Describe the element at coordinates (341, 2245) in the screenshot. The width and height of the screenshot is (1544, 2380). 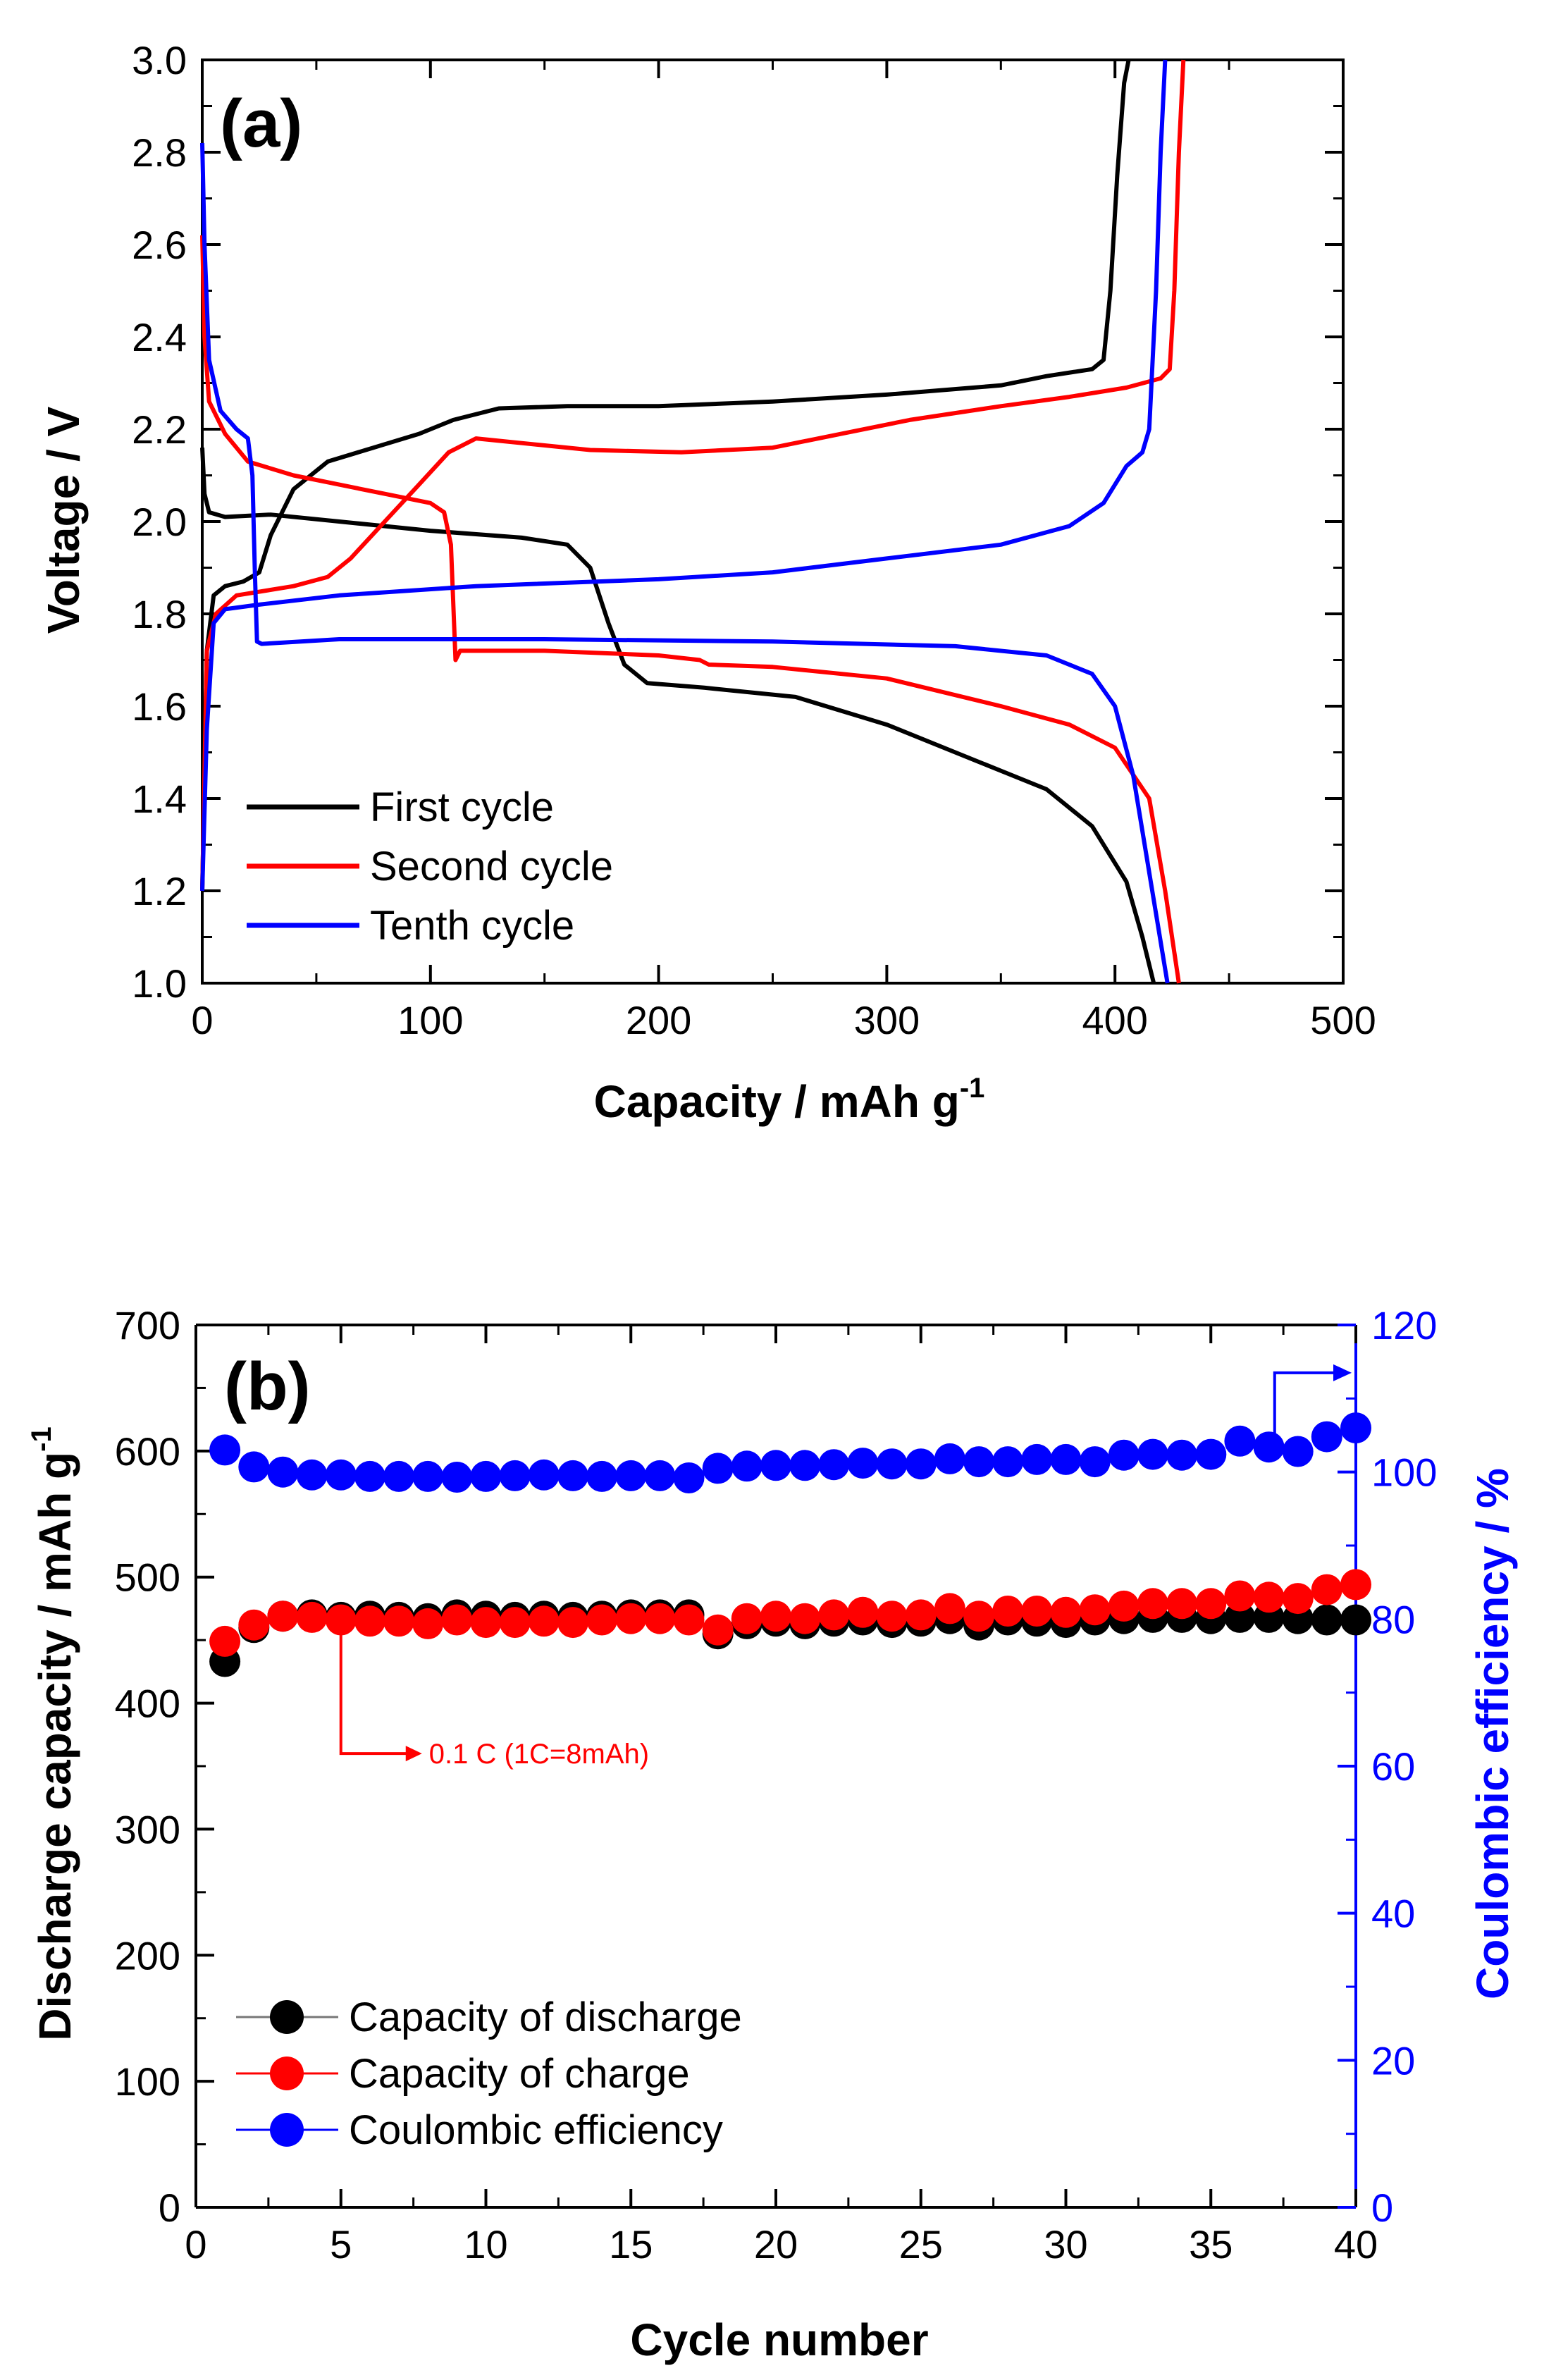
I see `panel-b-x-tick-label: 5` at that location.